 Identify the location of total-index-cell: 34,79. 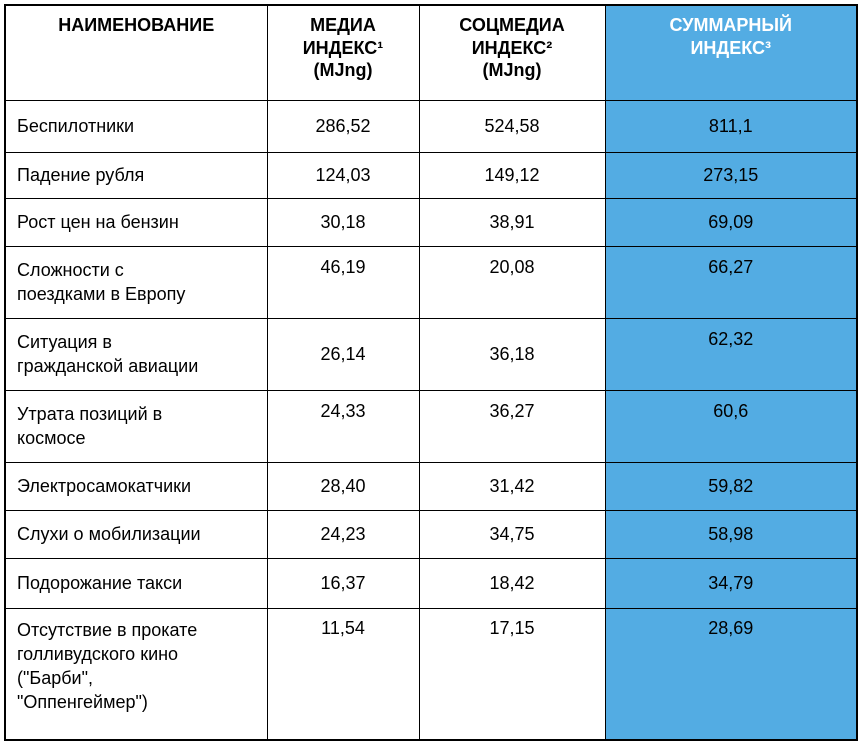
(731, 583).